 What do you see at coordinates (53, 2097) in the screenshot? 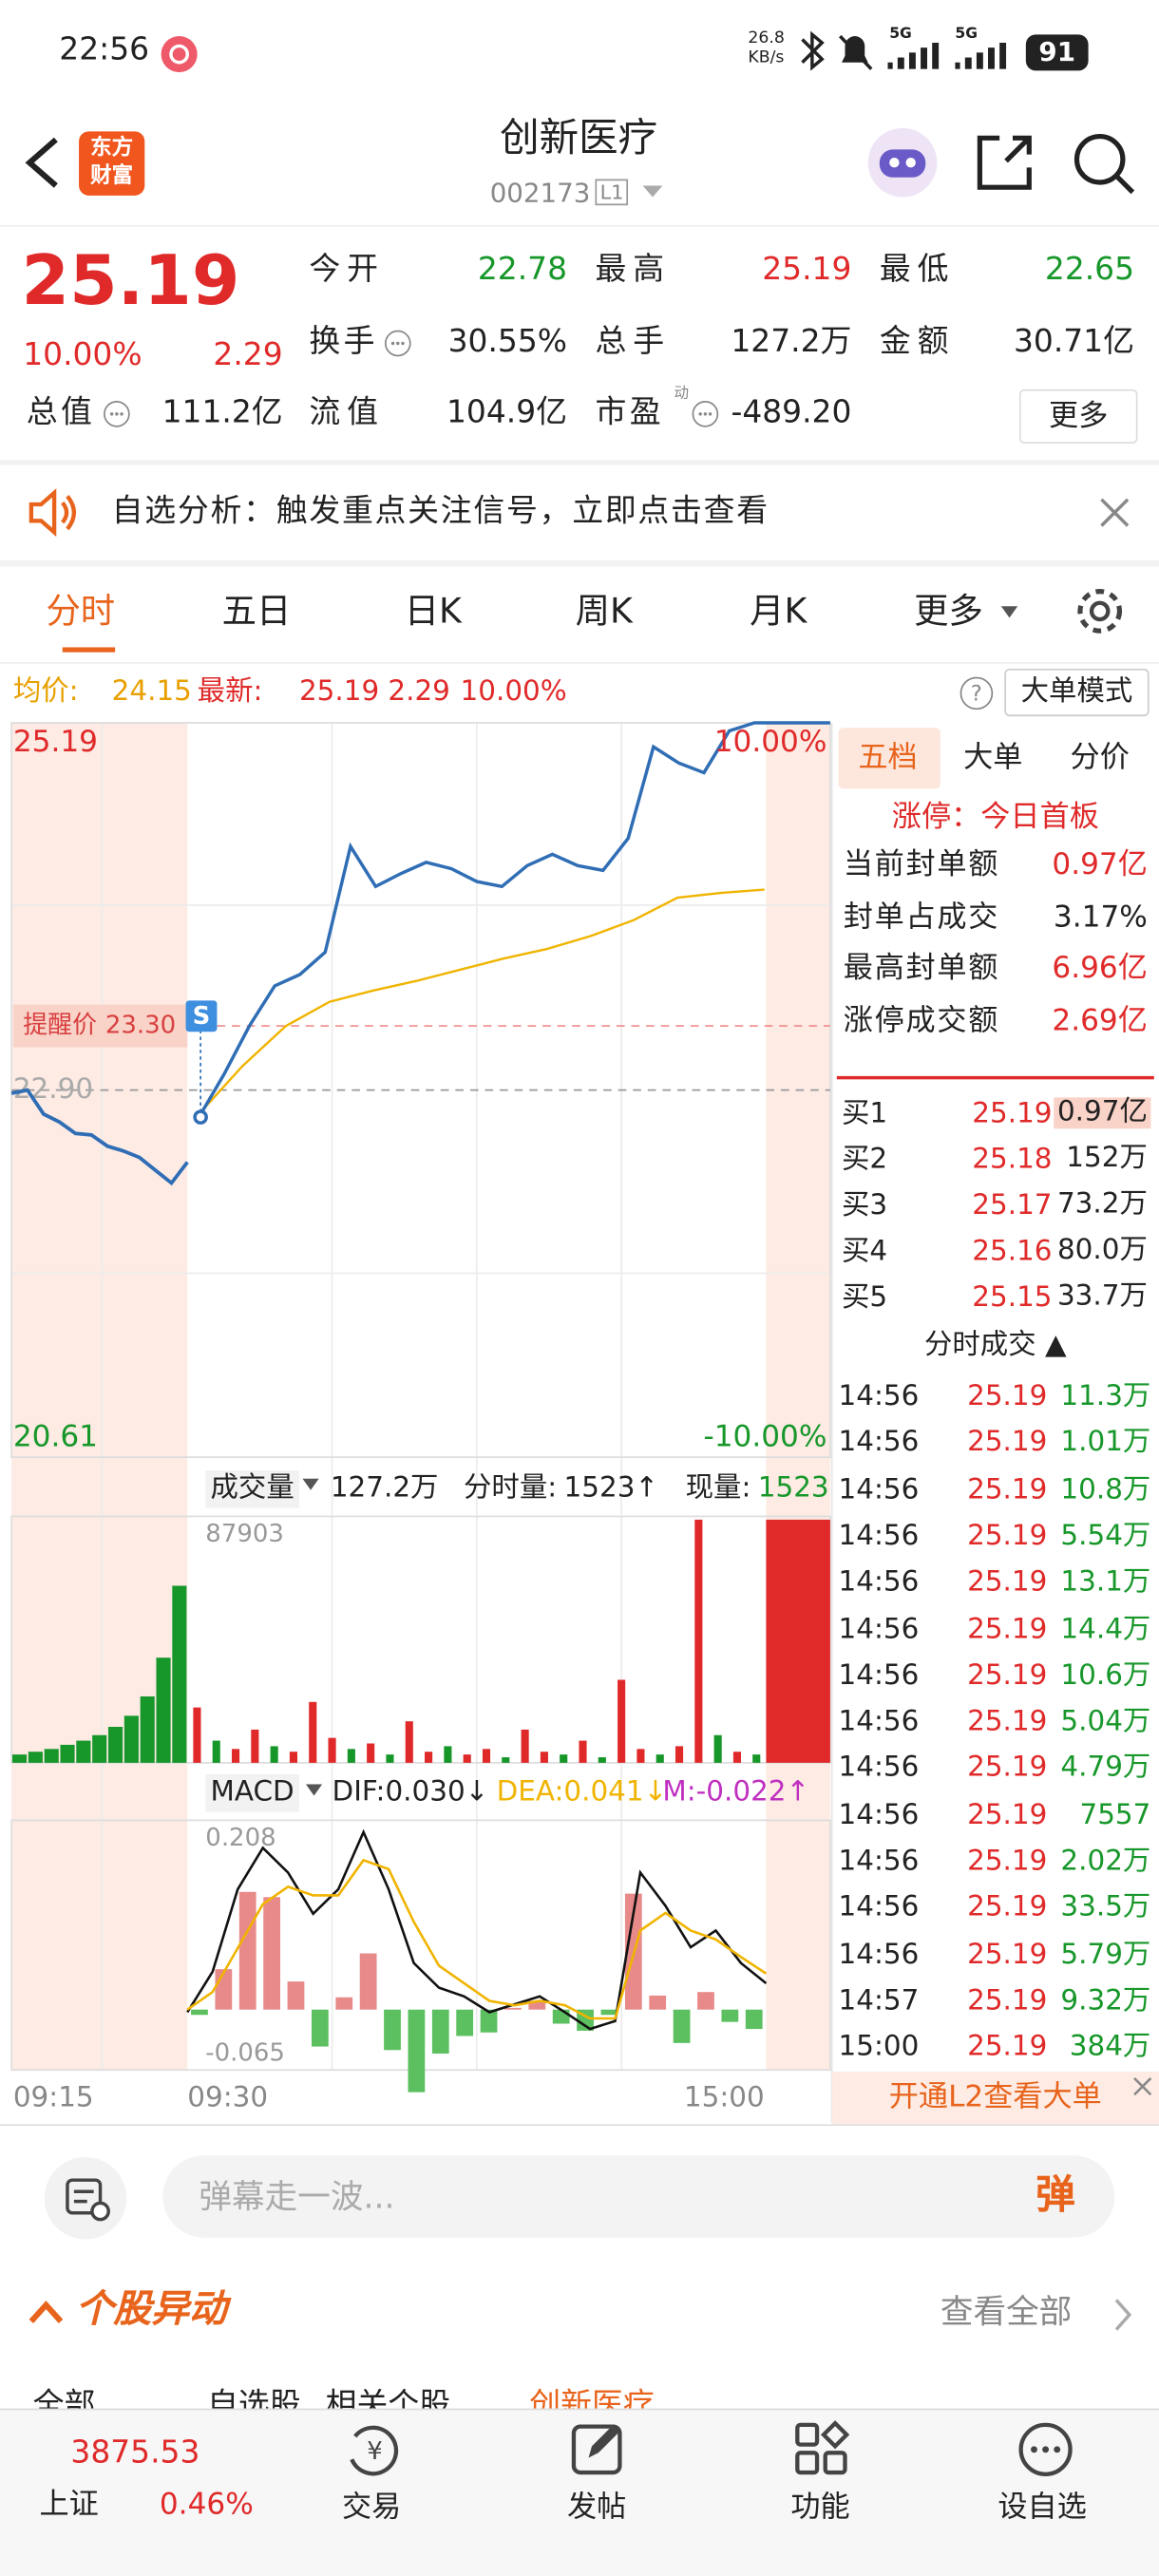
I see `time-label: 09:15` at bounding box center [53, 2097].